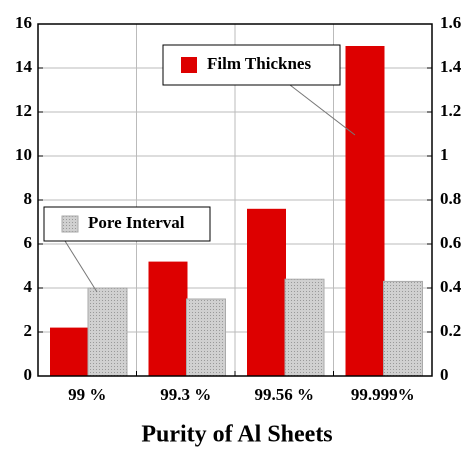 The width and height of the screenshot is (474, 474). I want to click on y2-tick-label: 0.6, so click(450, 242).